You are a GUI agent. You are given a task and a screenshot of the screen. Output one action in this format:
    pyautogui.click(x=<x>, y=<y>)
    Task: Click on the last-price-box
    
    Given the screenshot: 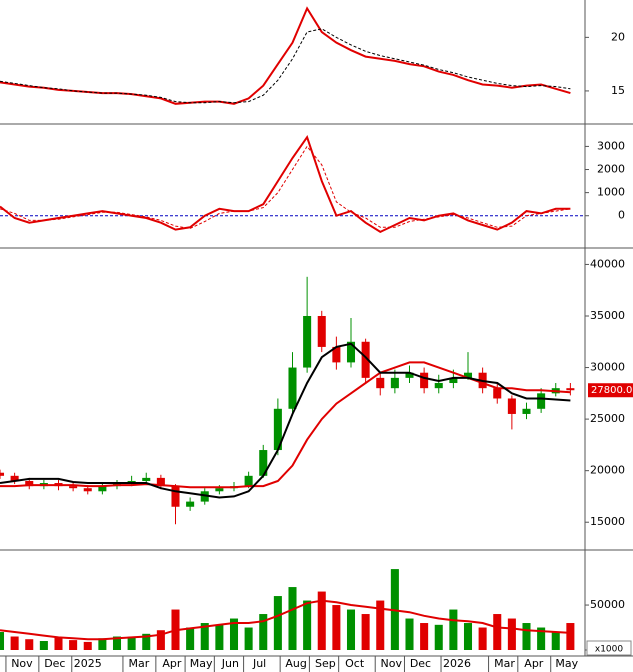 What is the action you would take?
    pyautogui.click(x=610, y=390)
    